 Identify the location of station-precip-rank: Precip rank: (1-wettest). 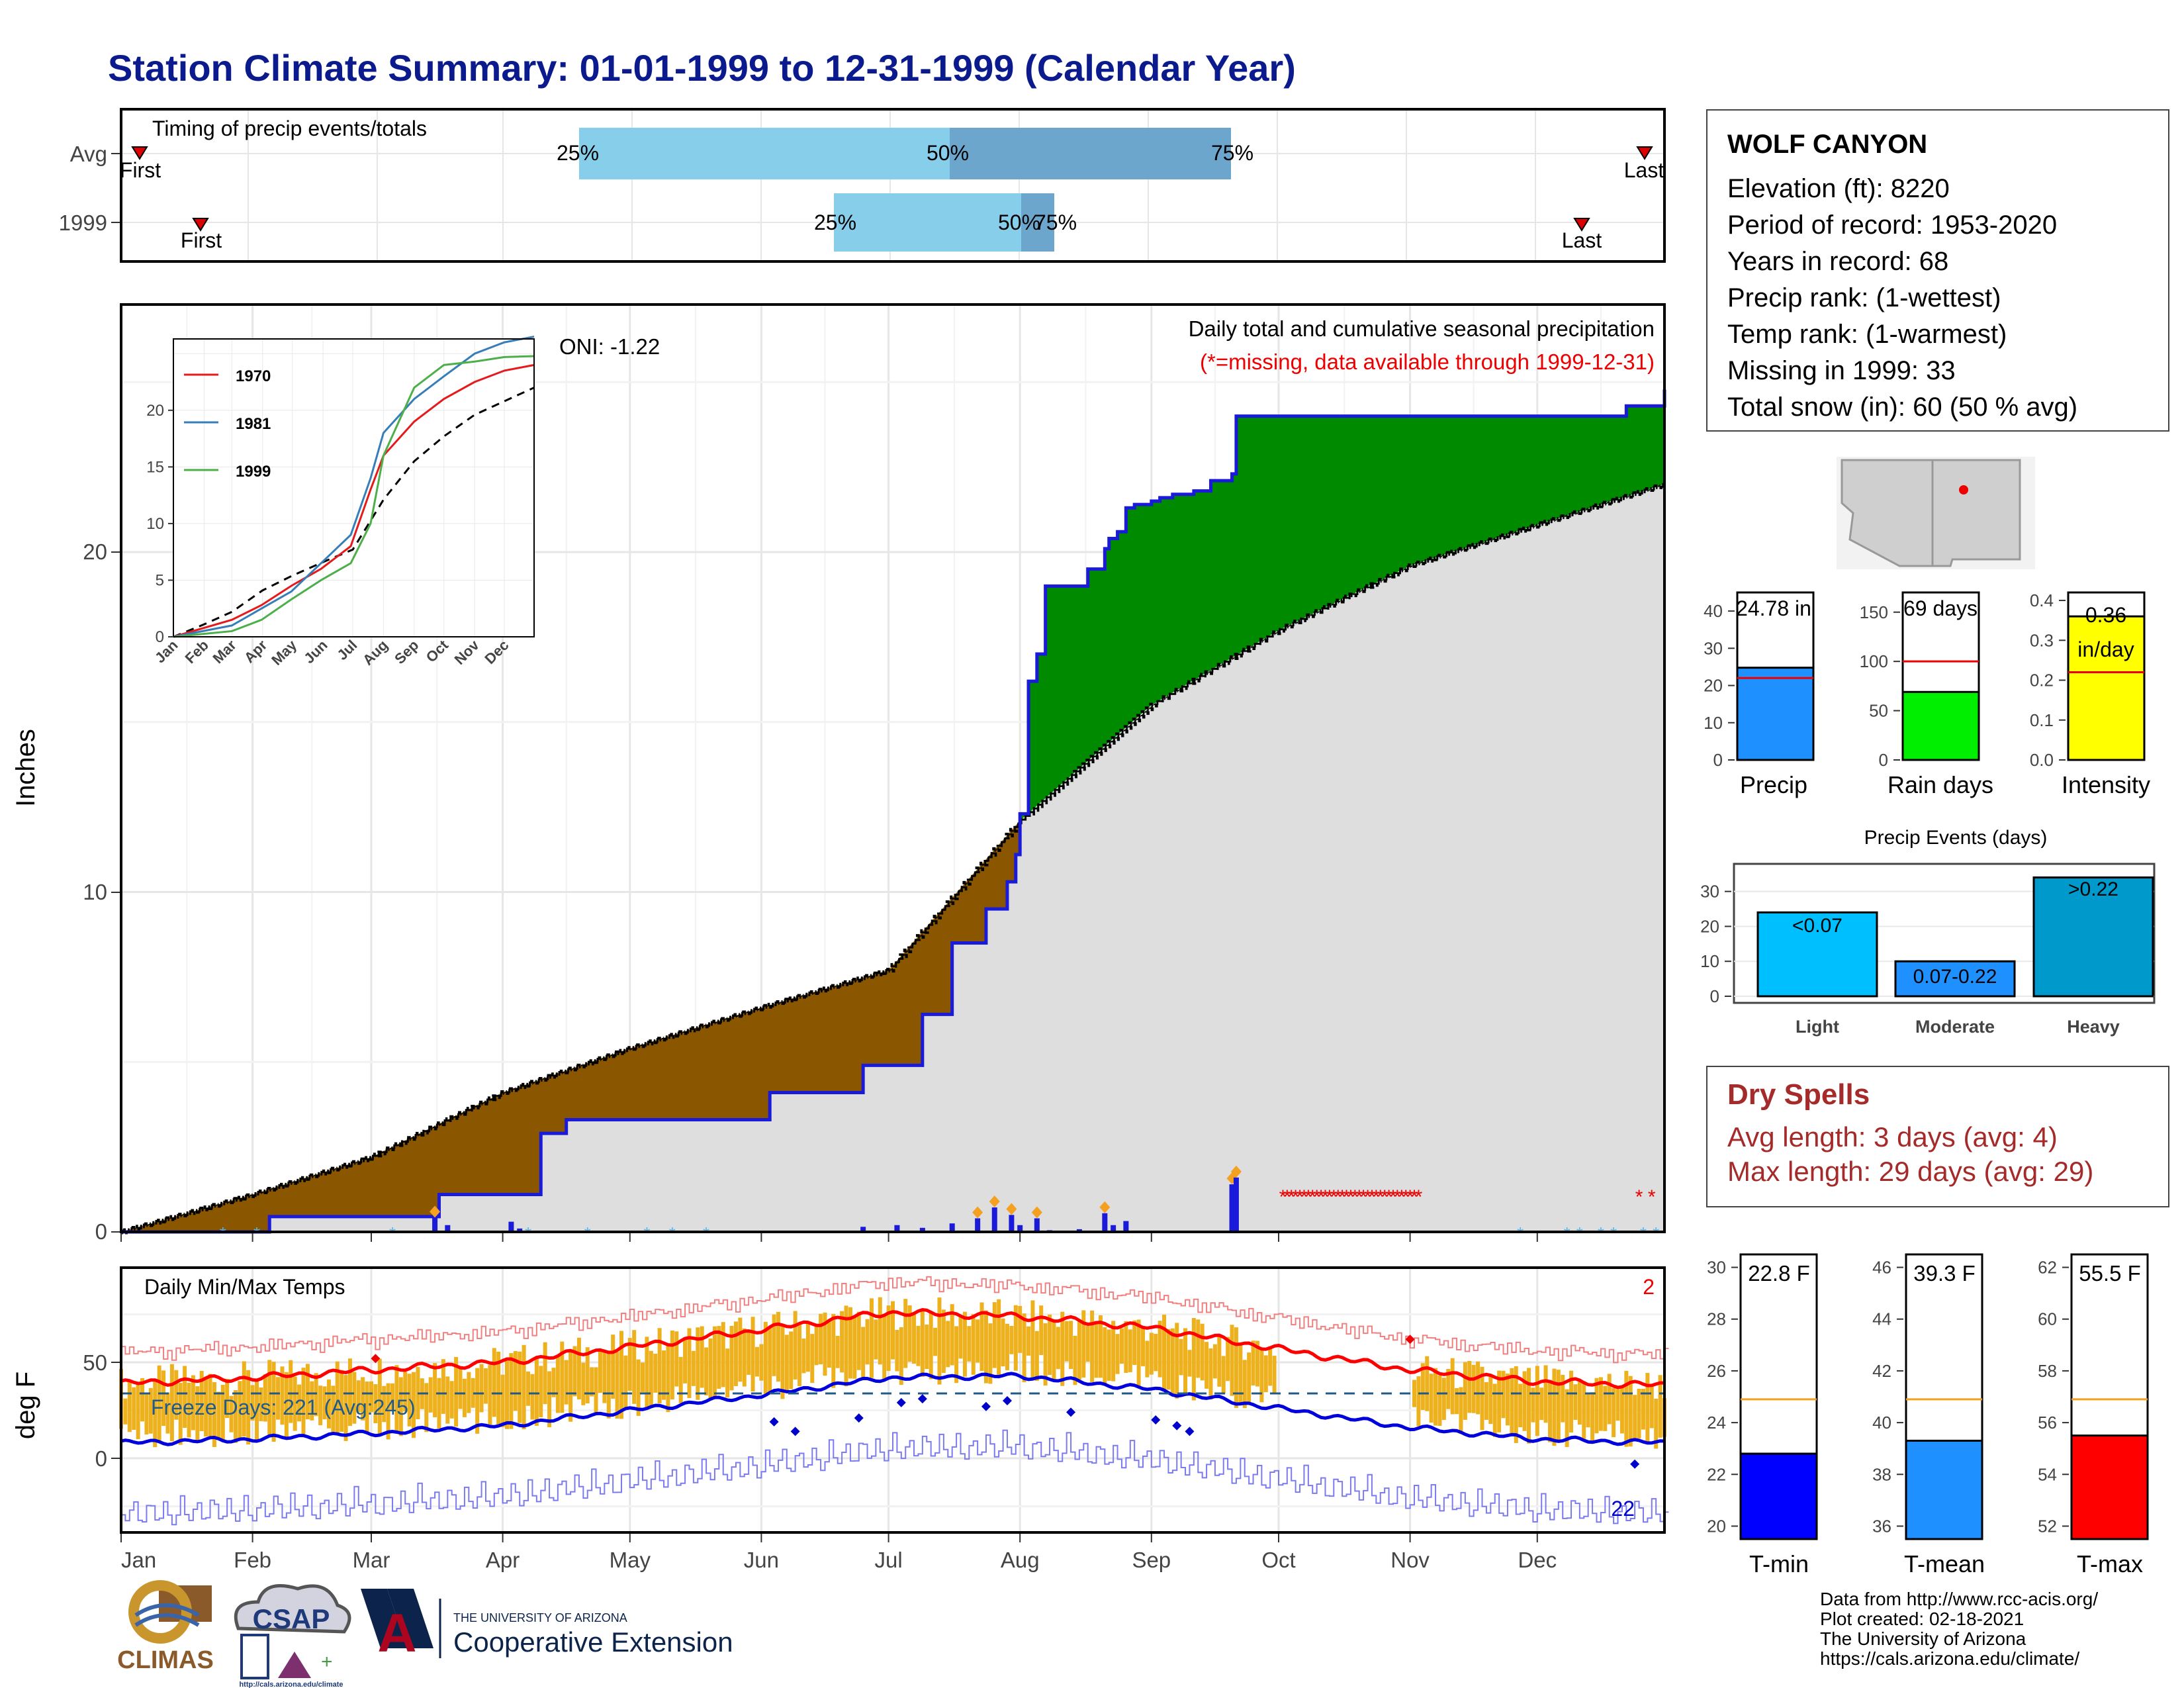
(1864, 297).